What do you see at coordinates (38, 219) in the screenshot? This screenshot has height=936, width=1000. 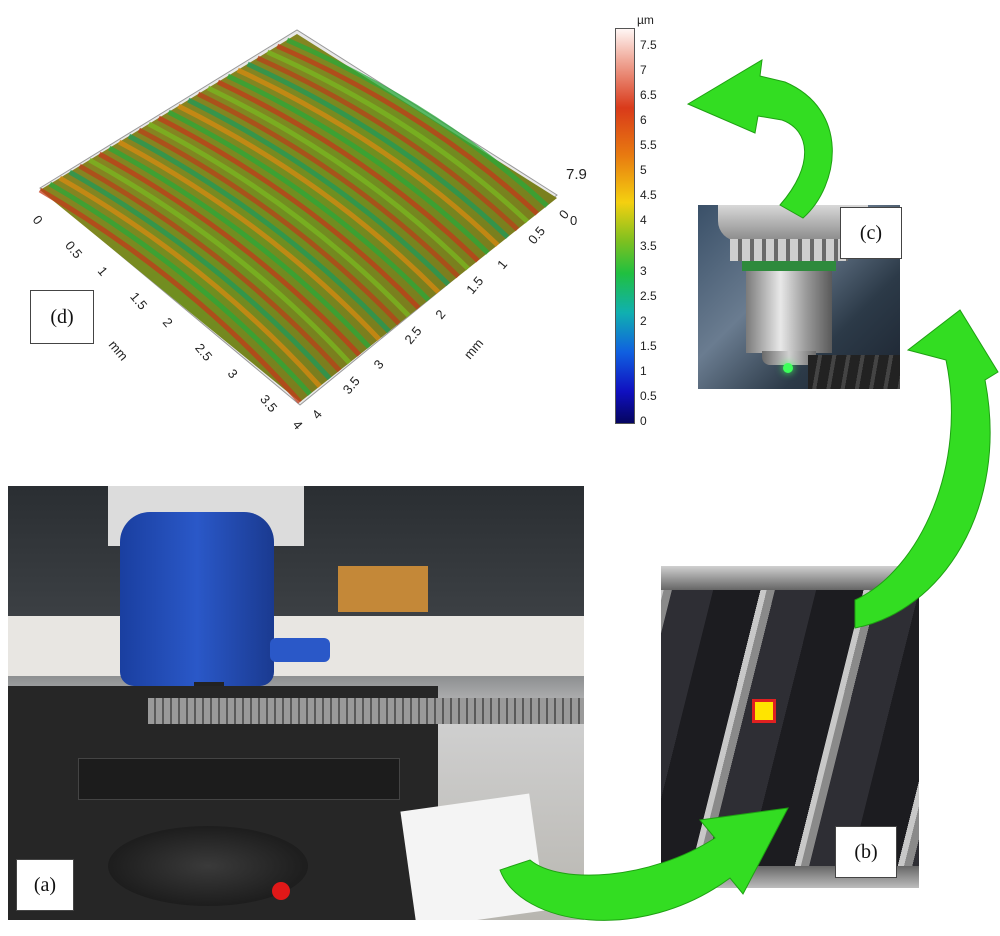 I see `x-axis-tick-label: 0` at bounding box center [38, 219].